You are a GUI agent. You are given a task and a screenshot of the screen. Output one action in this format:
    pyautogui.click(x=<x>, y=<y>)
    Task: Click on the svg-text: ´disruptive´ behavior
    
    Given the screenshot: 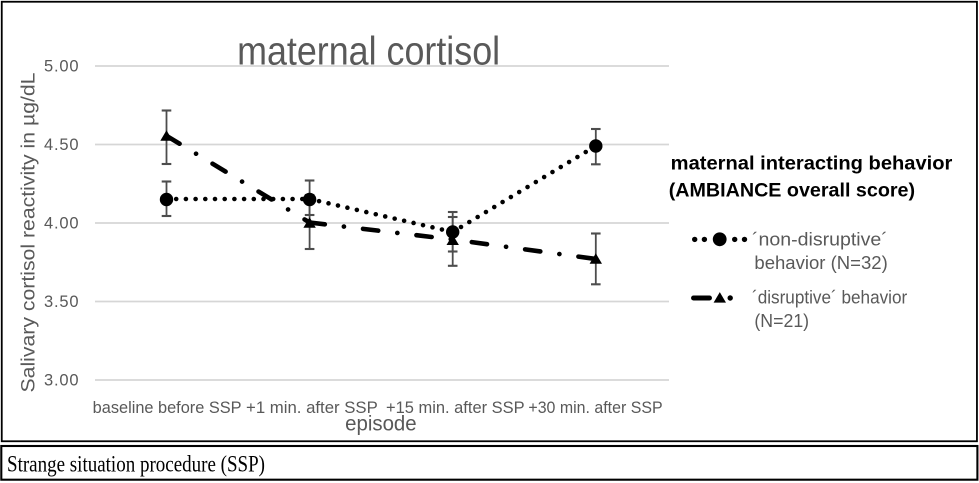 What is the action you would take?
    pyautogui.click(x=829, y=297)
    